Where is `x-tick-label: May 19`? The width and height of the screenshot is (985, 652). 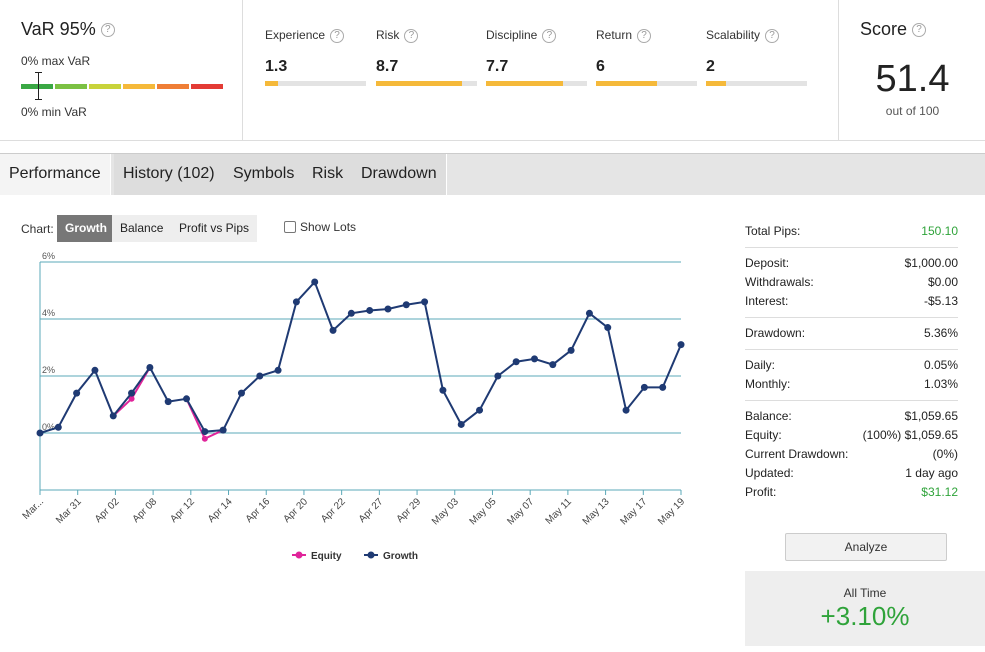 x-tick-label: May 19 is located at coordinates (671, 511).